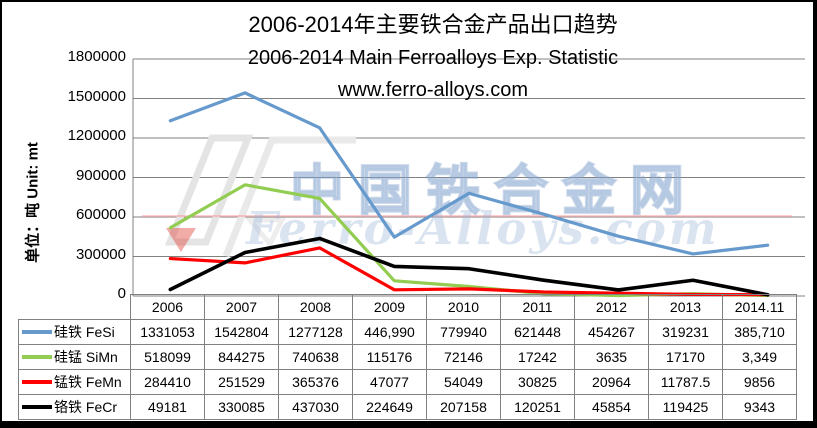 The width and height of the screenshot is (817, 428). What do you see at coordinates (611, 407) in the screenshot?
I see `table-value-cell: 45854` at bounding box center [611, 407].